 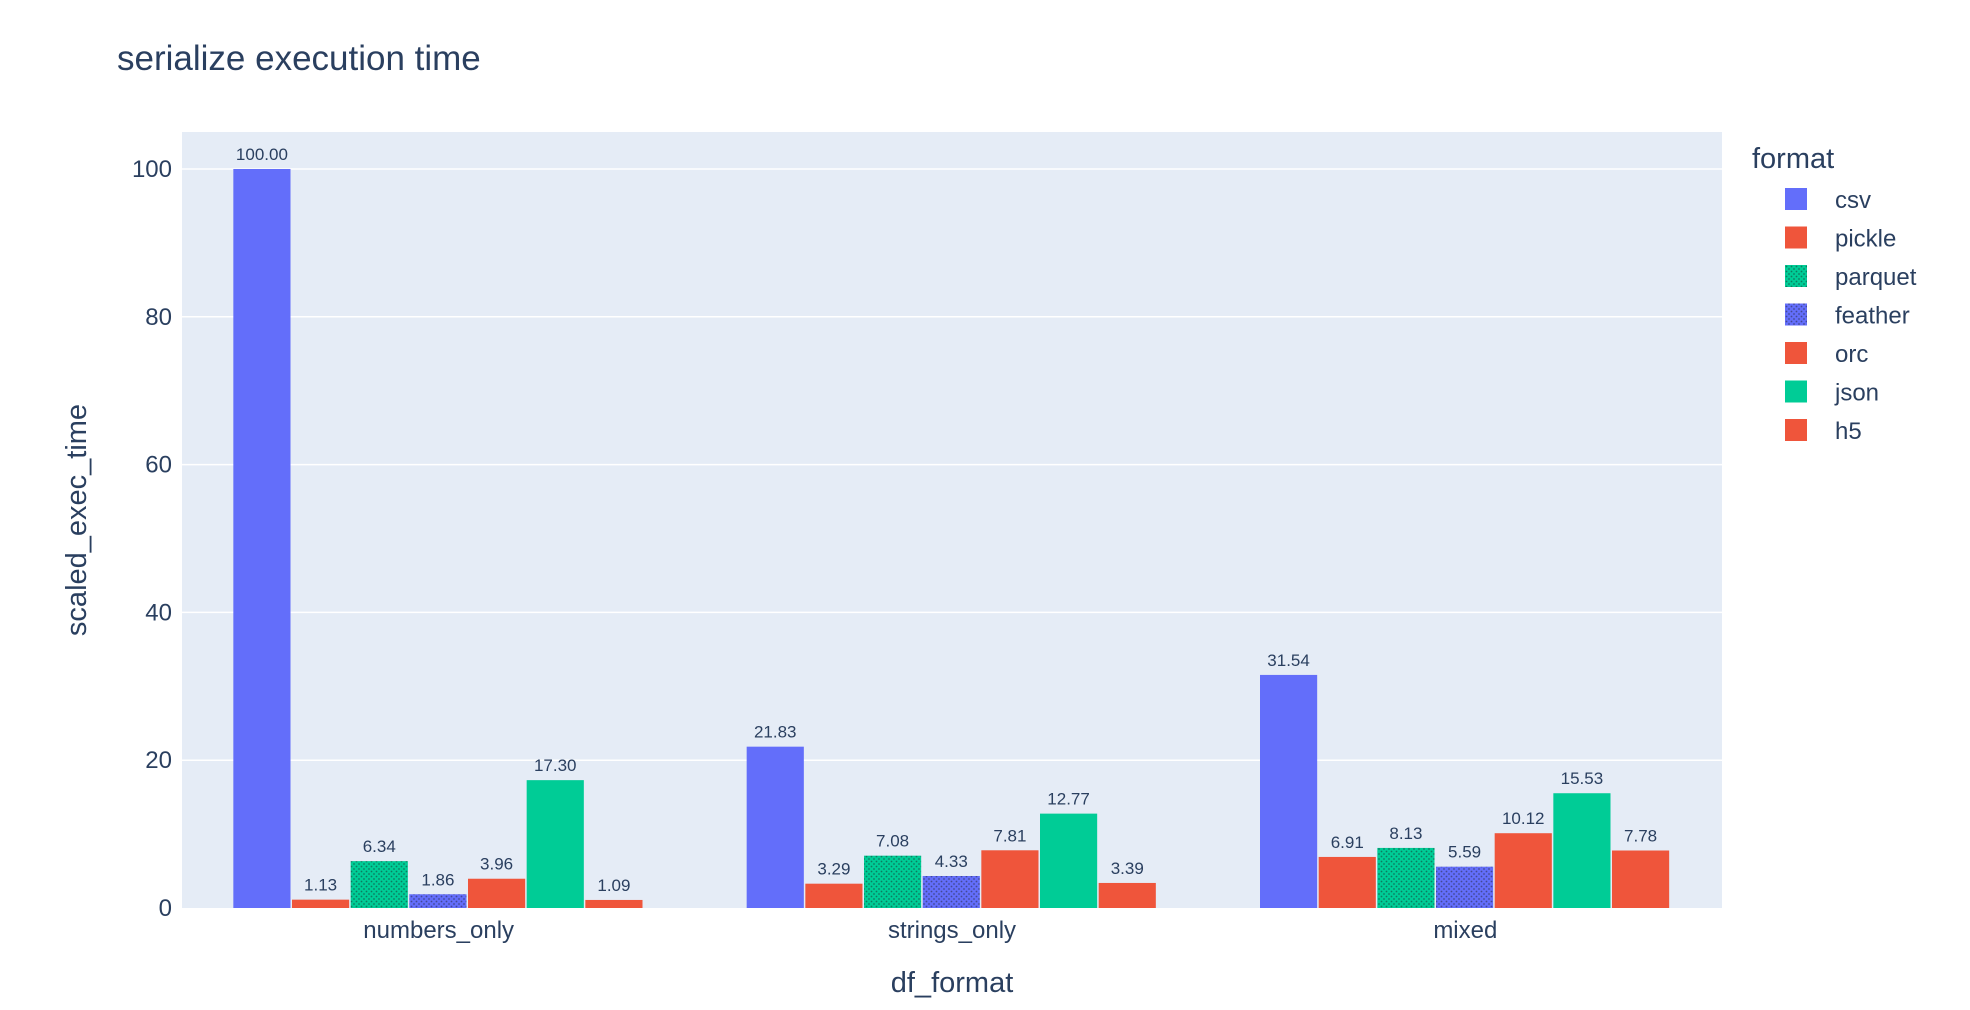 What do you see at coordinates (320, 885) in the screenshot?
I see `data-label-pickle-numbers_only: 1.13` at bounding box center [320, 885].